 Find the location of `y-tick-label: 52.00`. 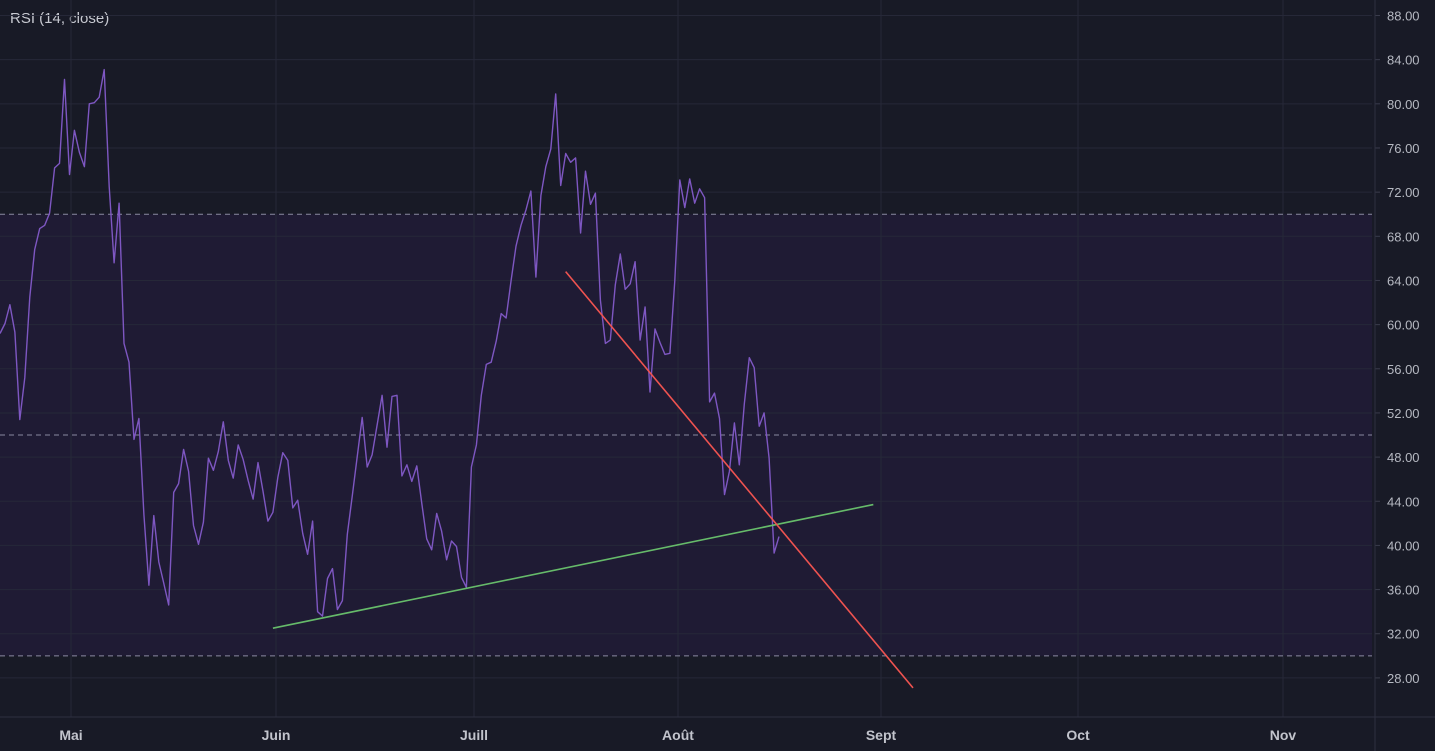

y-tick-label: 52.00 is located at coordinates (1403, 413).